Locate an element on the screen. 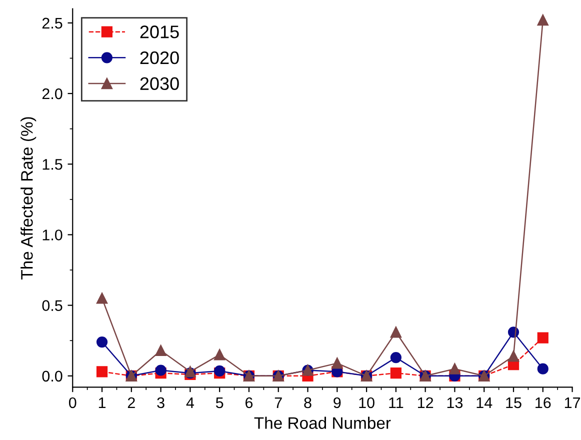  x-tick-label: 4 is located at coordinates (190, 402).